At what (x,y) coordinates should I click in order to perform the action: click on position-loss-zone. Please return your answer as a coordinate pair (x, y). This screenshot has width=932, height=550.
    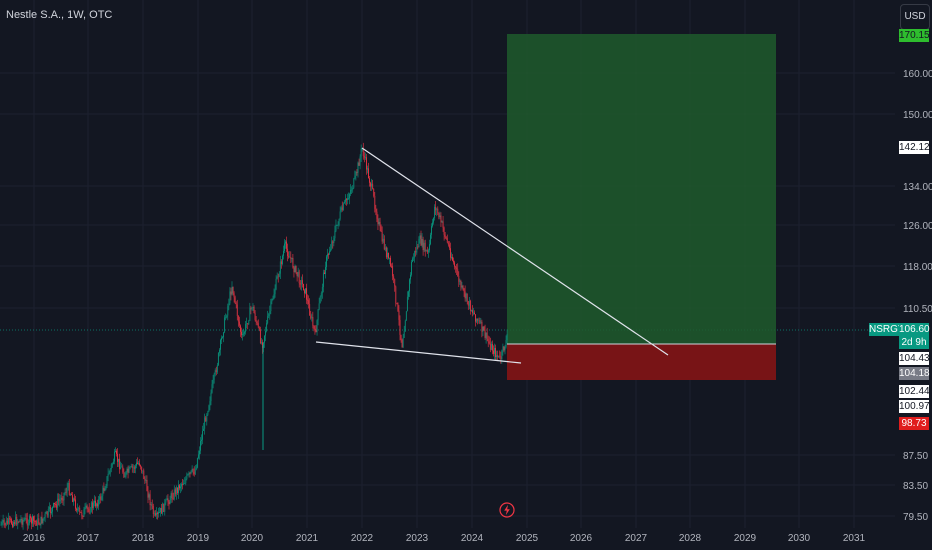
    Looking at the image, I should click on (641, 362).